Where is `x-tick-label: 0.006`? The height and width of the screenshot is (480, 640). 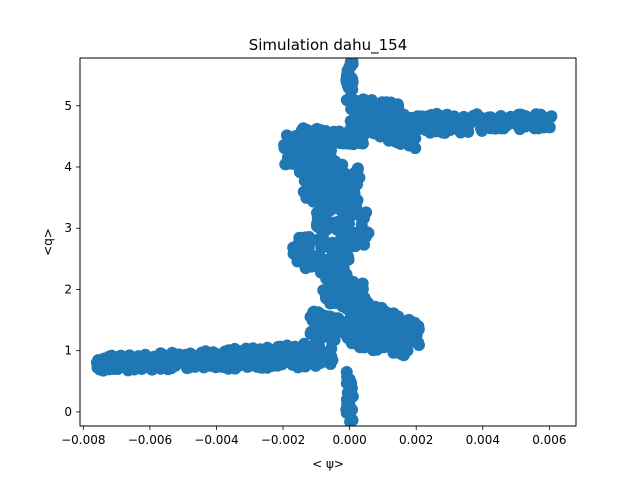
x-tick-label: 0.006 is located at coordinates (549, 440).